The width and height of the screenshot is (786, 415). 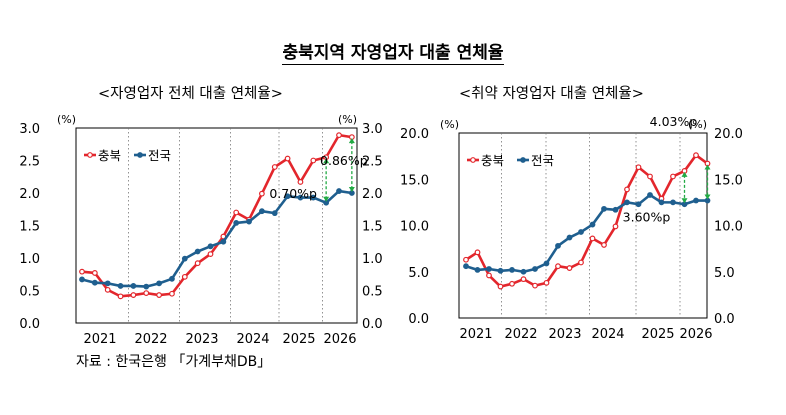 What do you see at coordinates (372, 194) in the screenshot?
I see `y-tick-label-right: 2.0` at bounding box center [372, 194].